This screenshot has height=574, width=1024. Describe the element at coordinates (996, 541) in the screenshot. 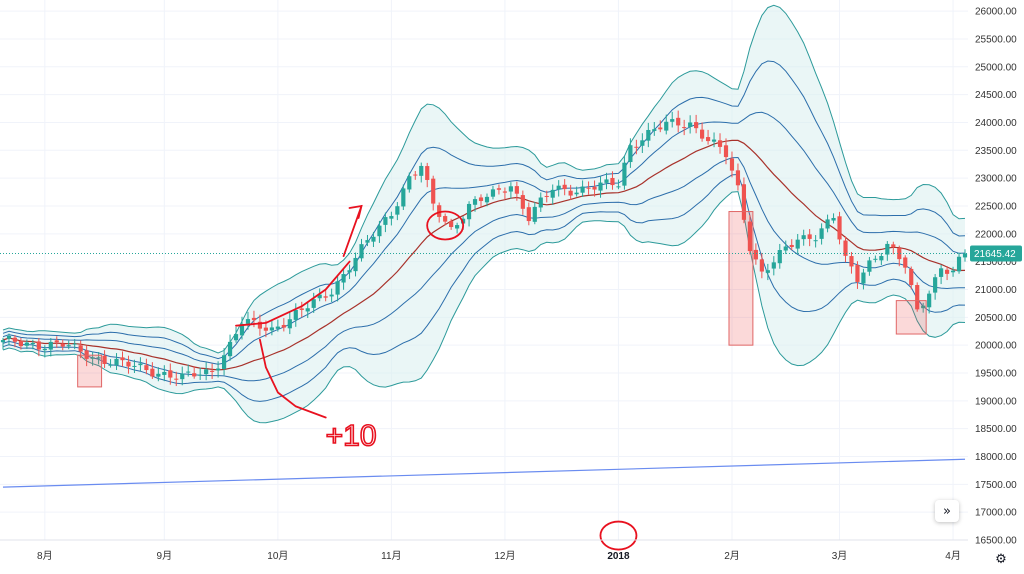

I see `y-tick-label: 16500.00` at that location.